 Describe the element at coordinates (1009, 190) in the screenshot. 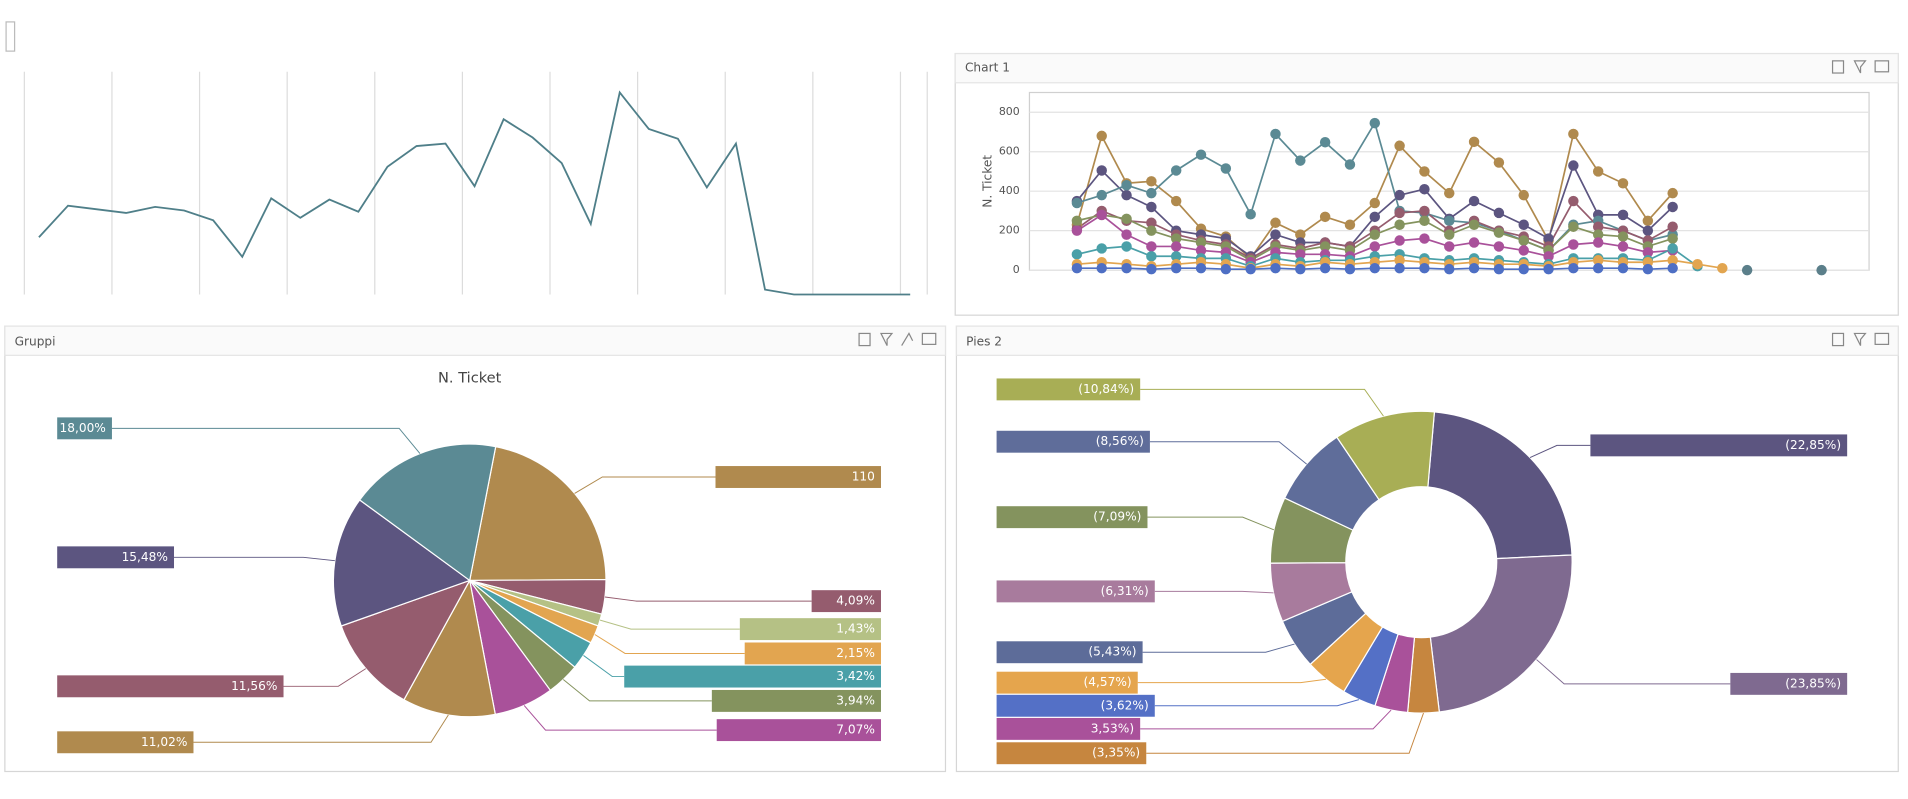

I see `y-tick-label: 400` at that location.